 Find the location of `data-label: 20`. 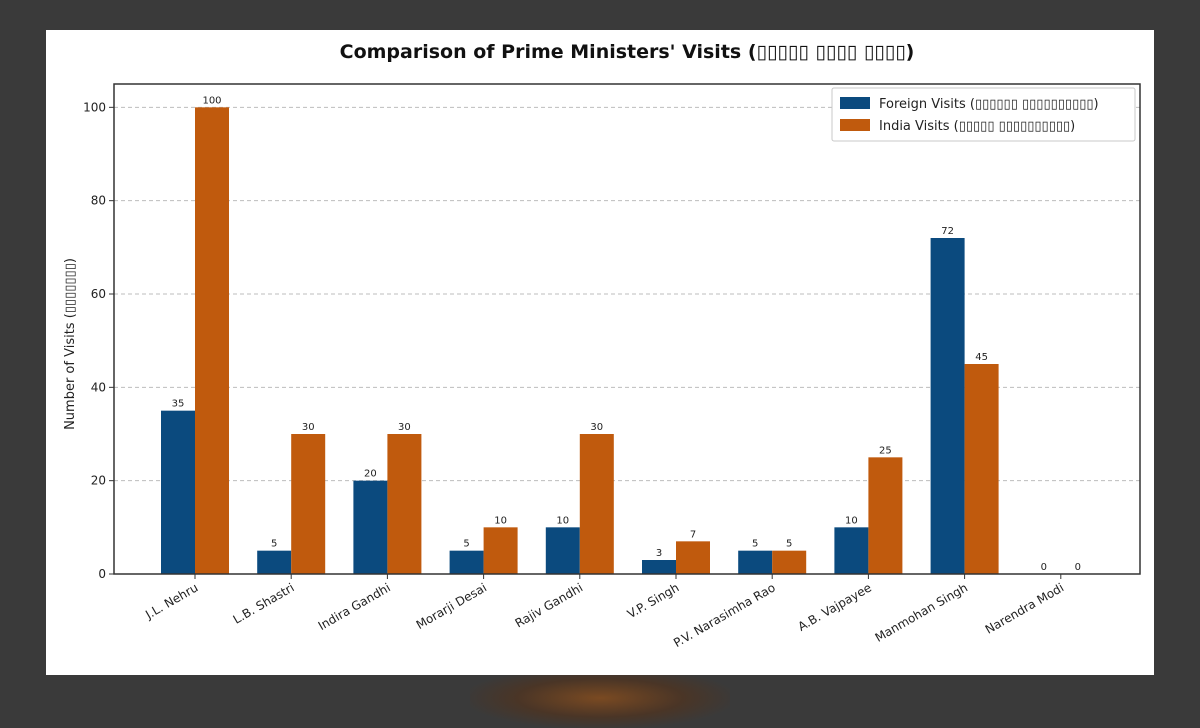

data-label: 20 is located at coordinates (370, 474).